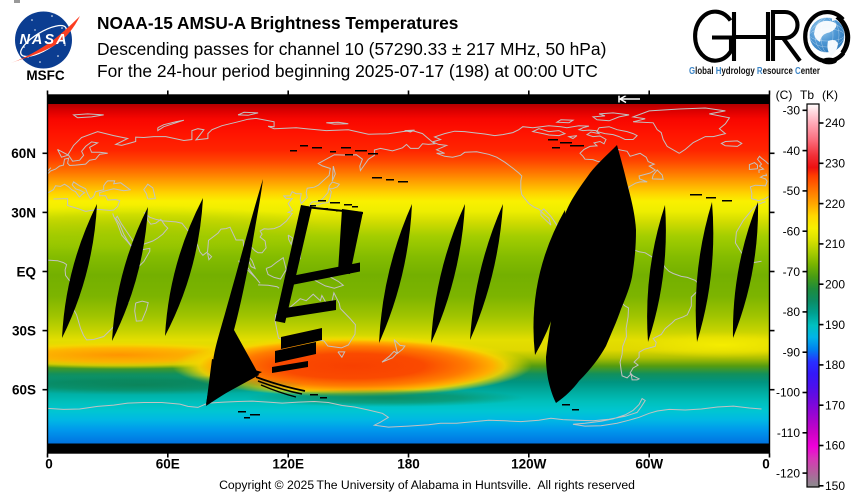  What do you see at coordinates (807, 95) in the screenshot?
I see `svg-text: Tb` at bounding box center [807, 95].